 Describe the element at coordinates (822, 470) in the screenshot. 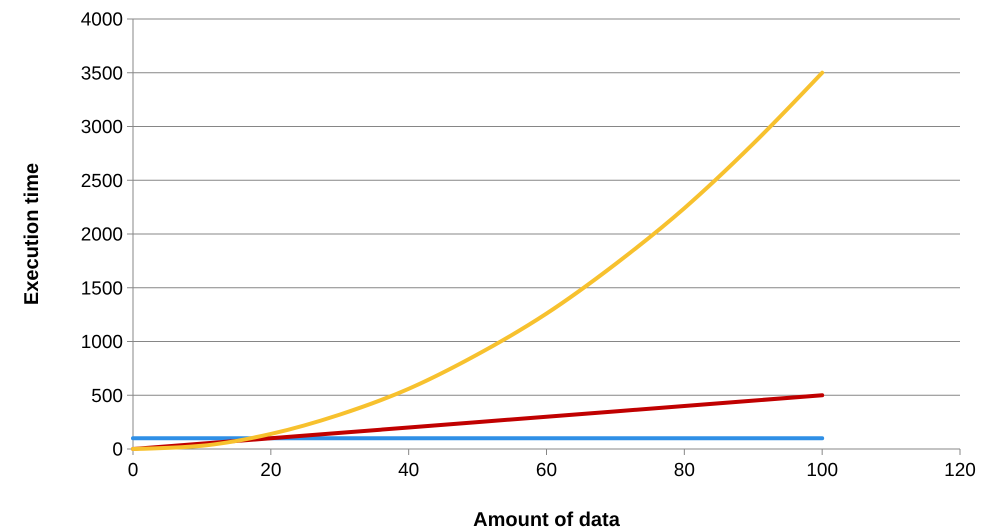

I see `x-tick-label: 100` at that location.